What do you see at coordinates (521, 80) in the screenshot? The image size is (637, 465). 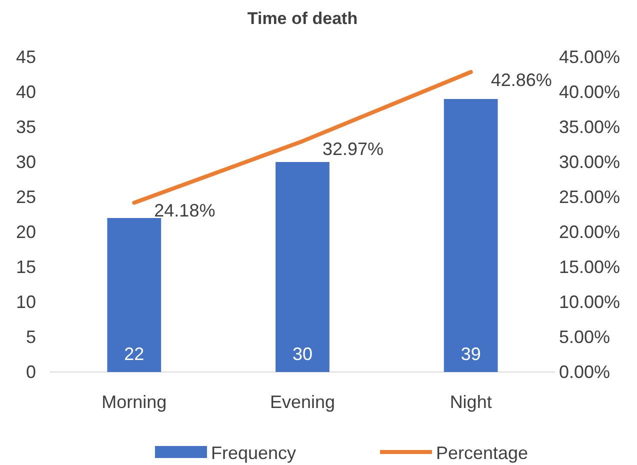 I see `data-label: 42.86%` at bounding box center [521, 80].